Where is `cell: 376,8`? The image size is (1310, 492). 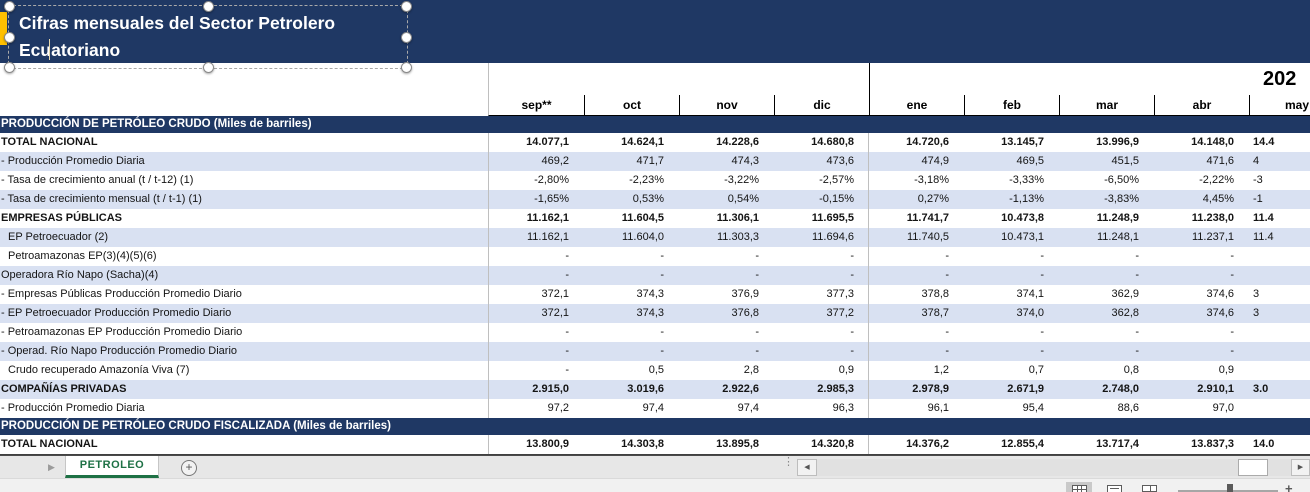
cell: 376,8 is located at coordinates (745, 313).